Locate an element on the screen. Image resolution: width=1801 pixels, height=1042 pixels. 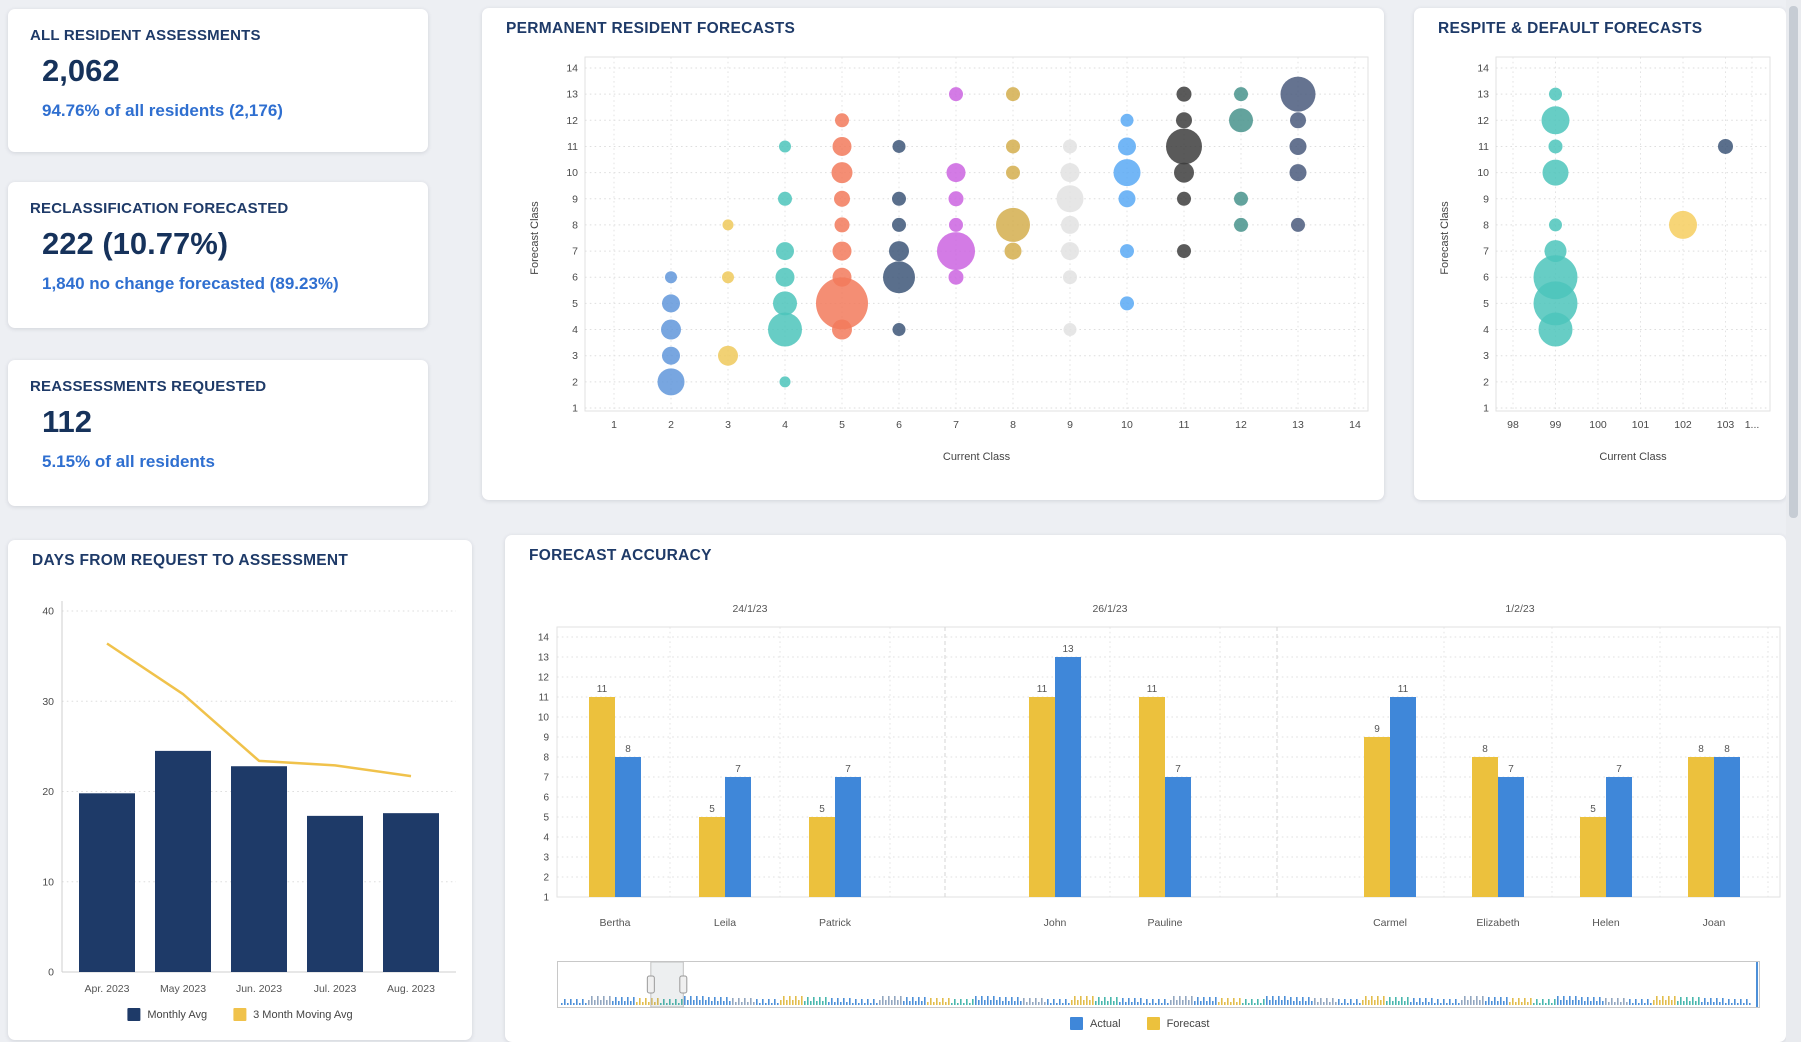
legend-item-actual: Actual is located at coordinates (1095, 1023).